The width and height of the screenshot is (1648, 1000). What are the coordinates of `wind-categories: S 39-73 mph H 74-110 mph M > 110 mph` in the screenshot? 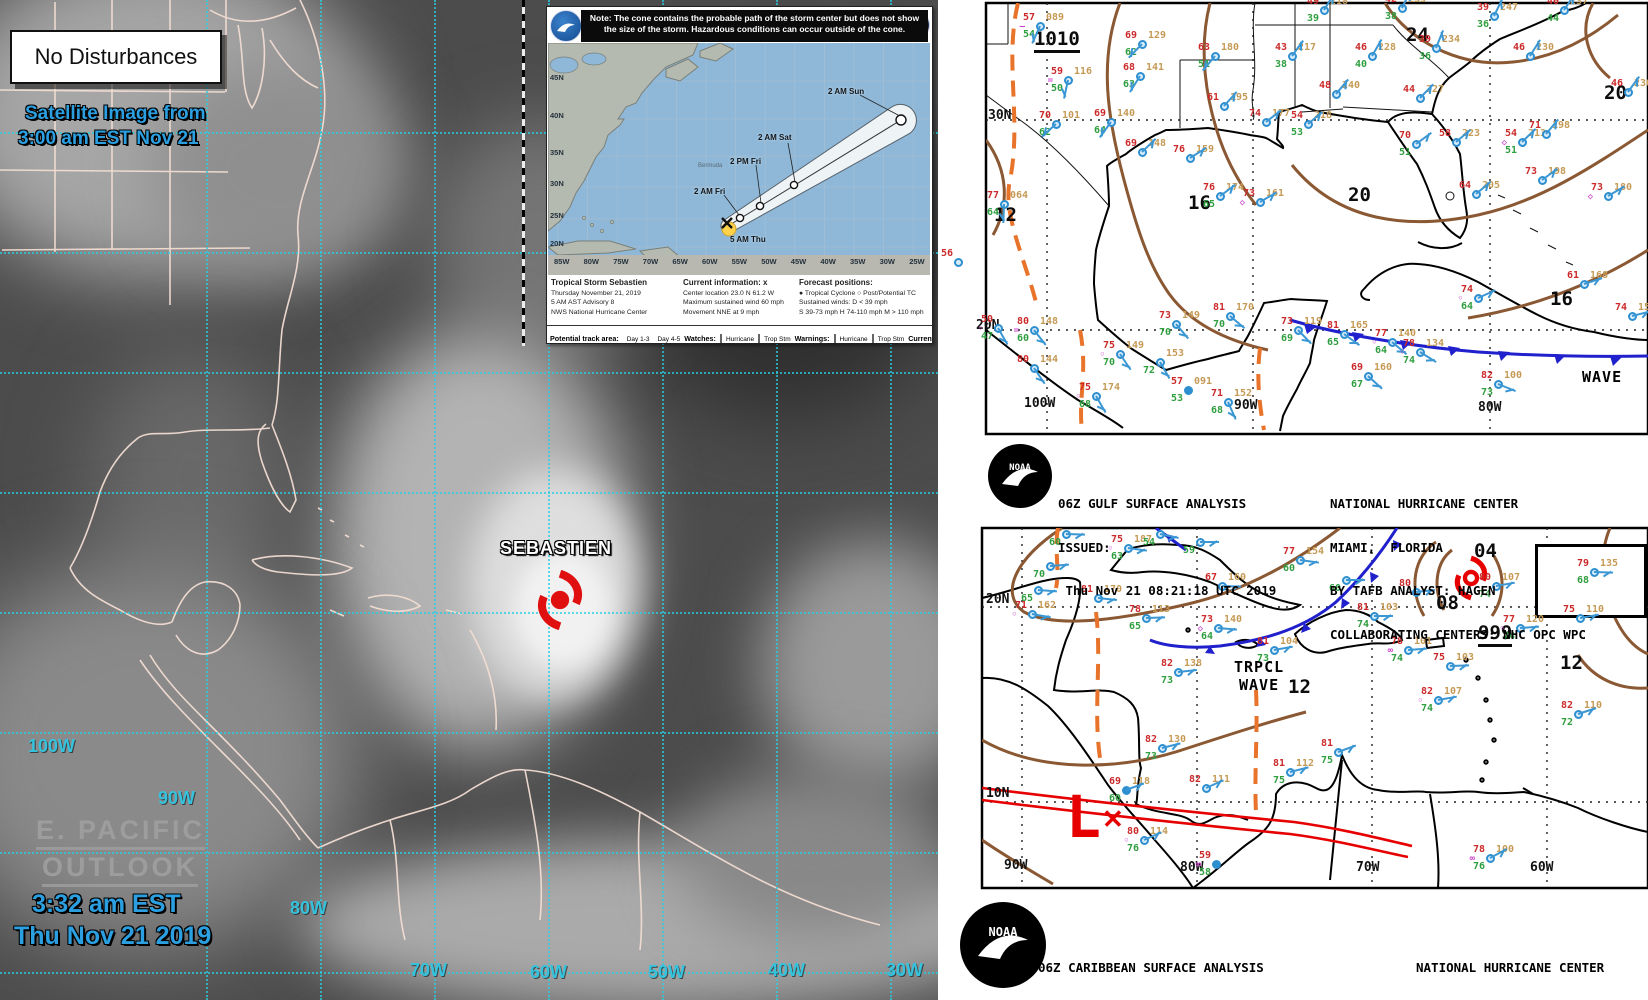 It's located at (861, 313).